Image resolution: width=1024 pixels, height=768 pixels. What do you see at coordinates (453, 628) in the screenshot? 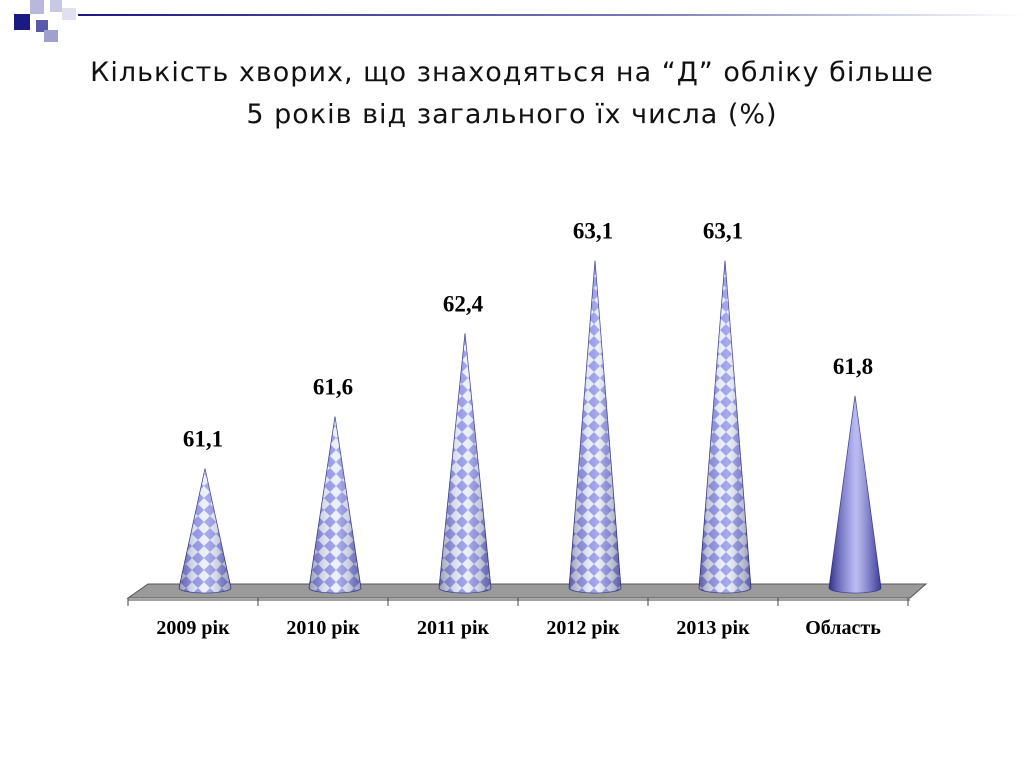
I see `x-tick-label: 2011 рік` at bounding box center [453, 628].